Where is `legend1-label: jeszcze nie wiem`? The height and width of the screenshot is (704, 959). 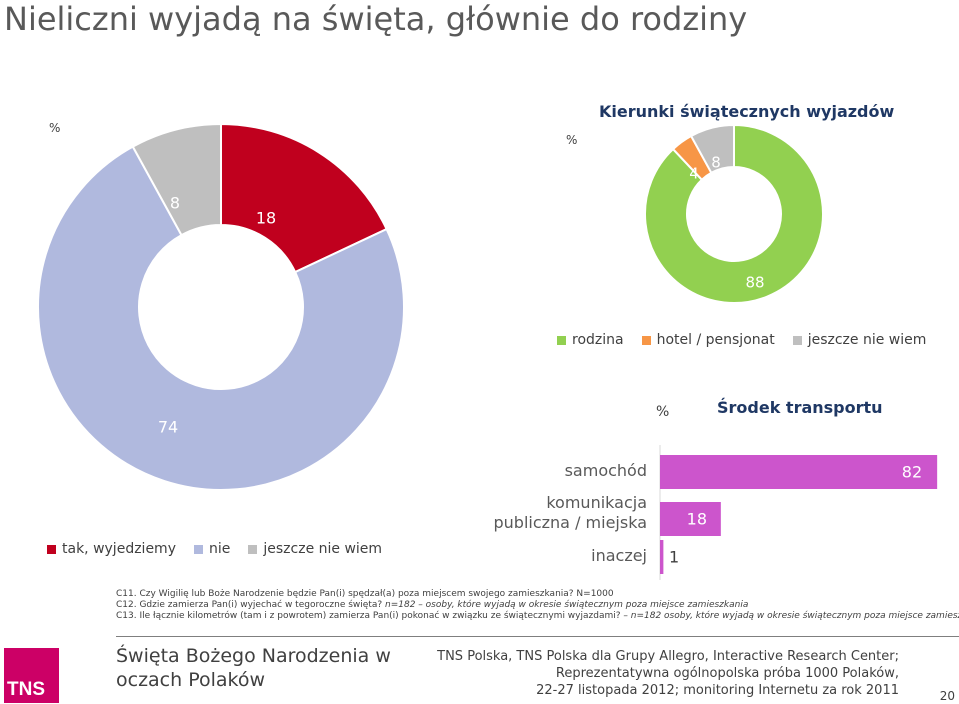 legend1-label: jeszcze nie wiem is located at coordinates (323, 549).